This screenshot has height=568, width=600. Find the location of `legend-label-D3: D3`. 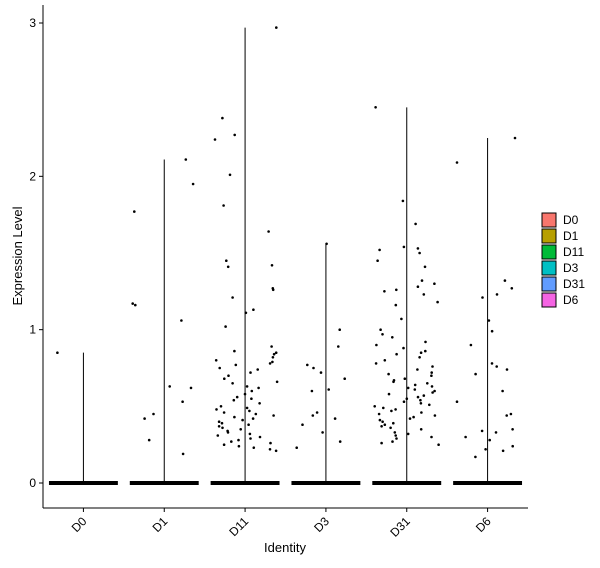

legend-label-D3: D3 is located at coordinates (571, 268).